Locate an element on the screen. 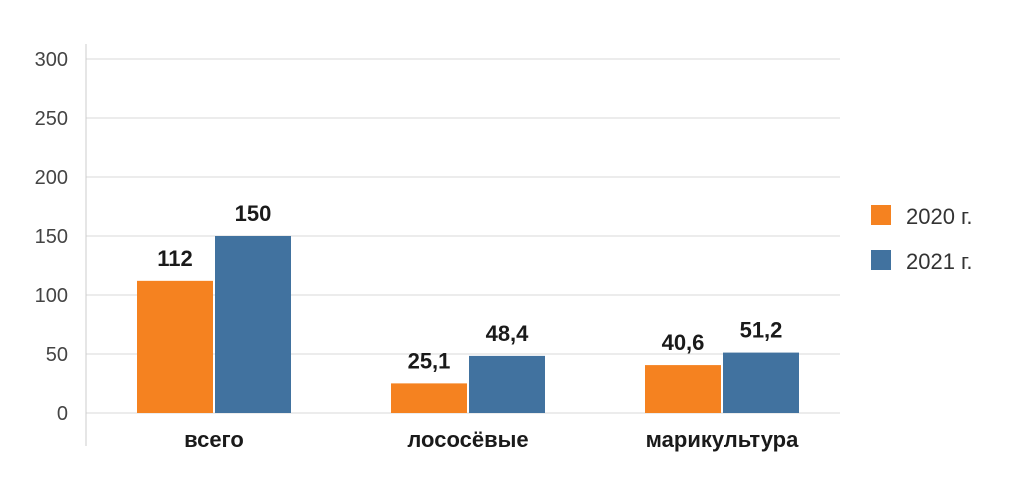  y-tick-label: 150 is located at coordinates (51, 237).